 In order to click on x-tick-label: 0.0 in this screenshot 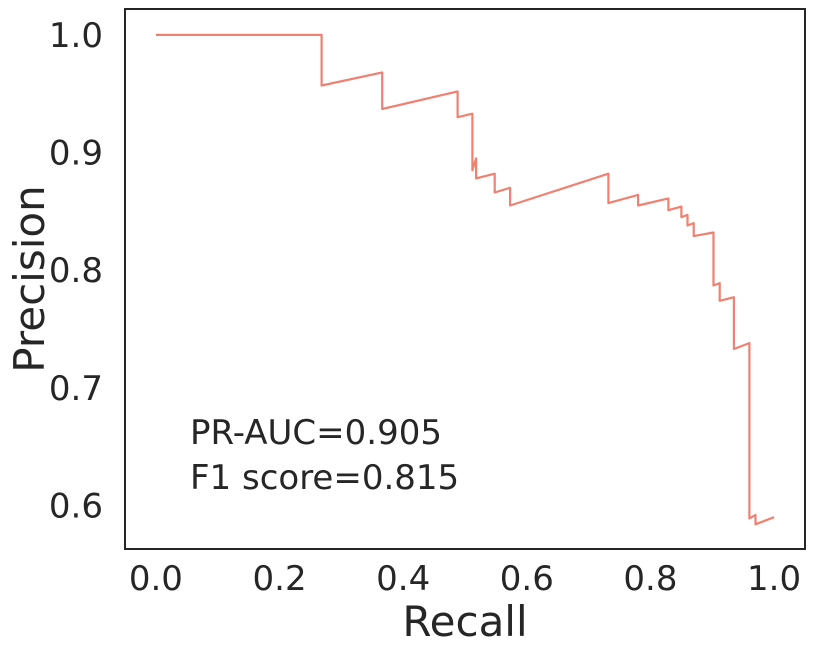, I will do `click(156, 579)`.